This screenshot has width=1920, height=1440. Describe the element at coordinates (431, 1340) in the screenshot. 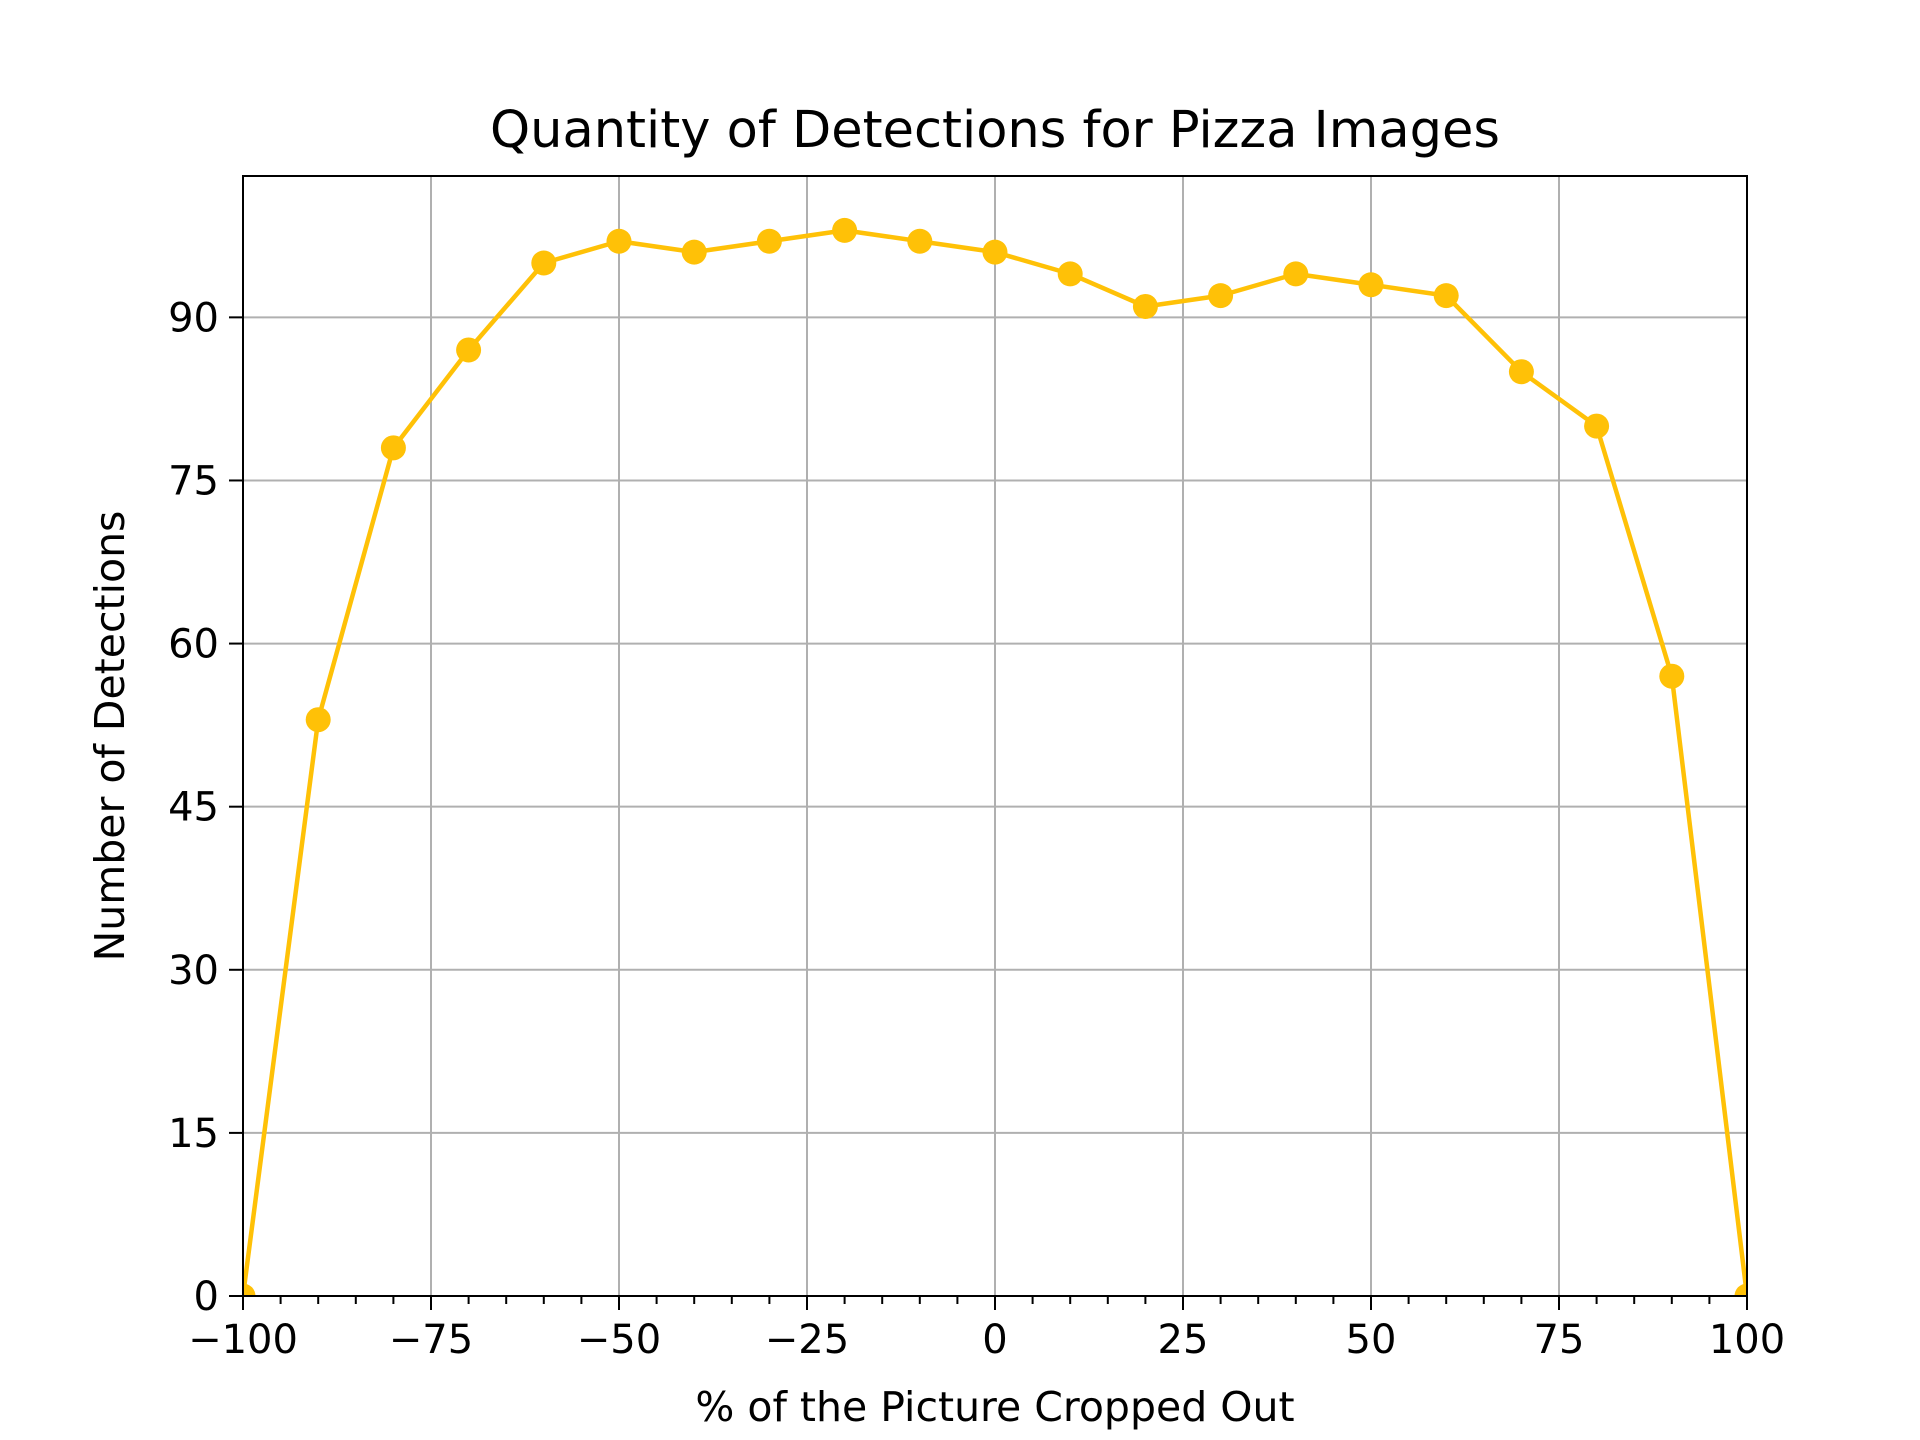

I see `x-tick-label-1: −75` at that location.